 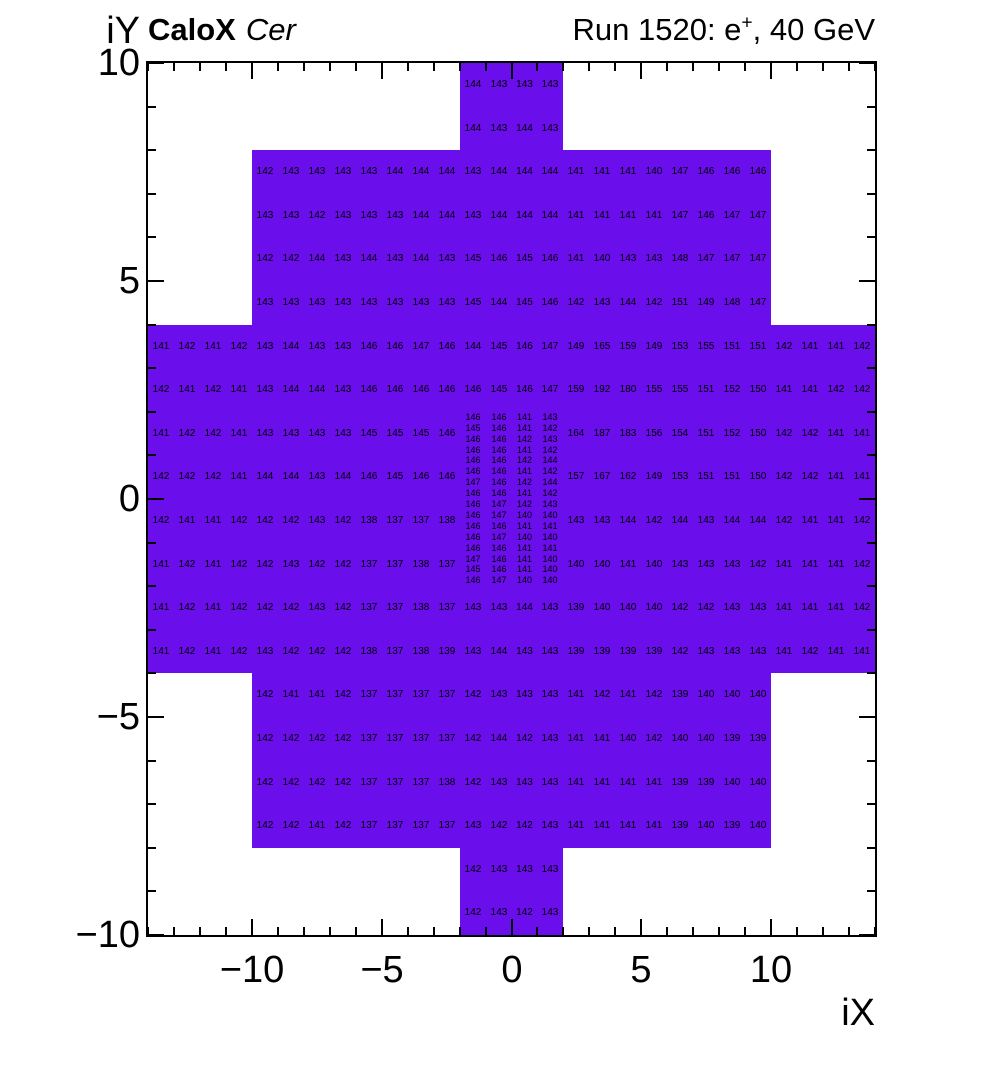 I want to click on heatmap-cell: 153, so click(x=680, y=346).